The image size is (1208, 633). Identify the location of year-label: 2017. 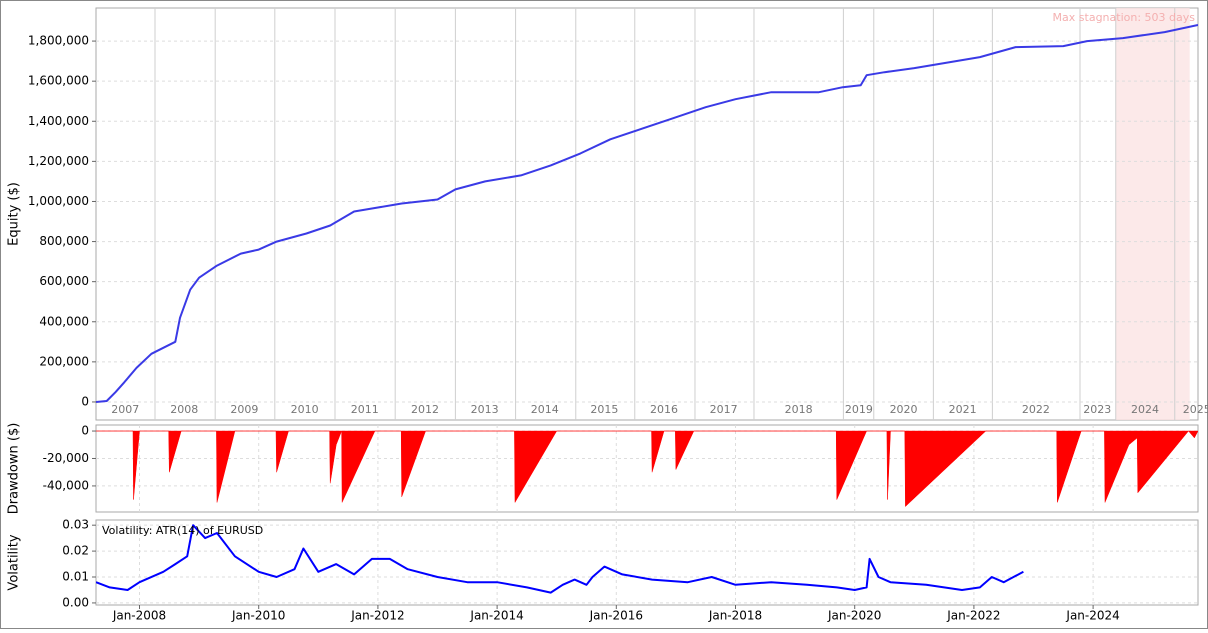
(724, 409).